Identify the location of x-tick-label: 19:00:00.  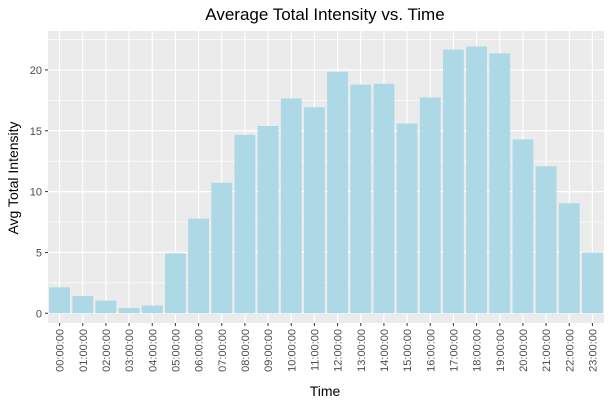
(501, 350).